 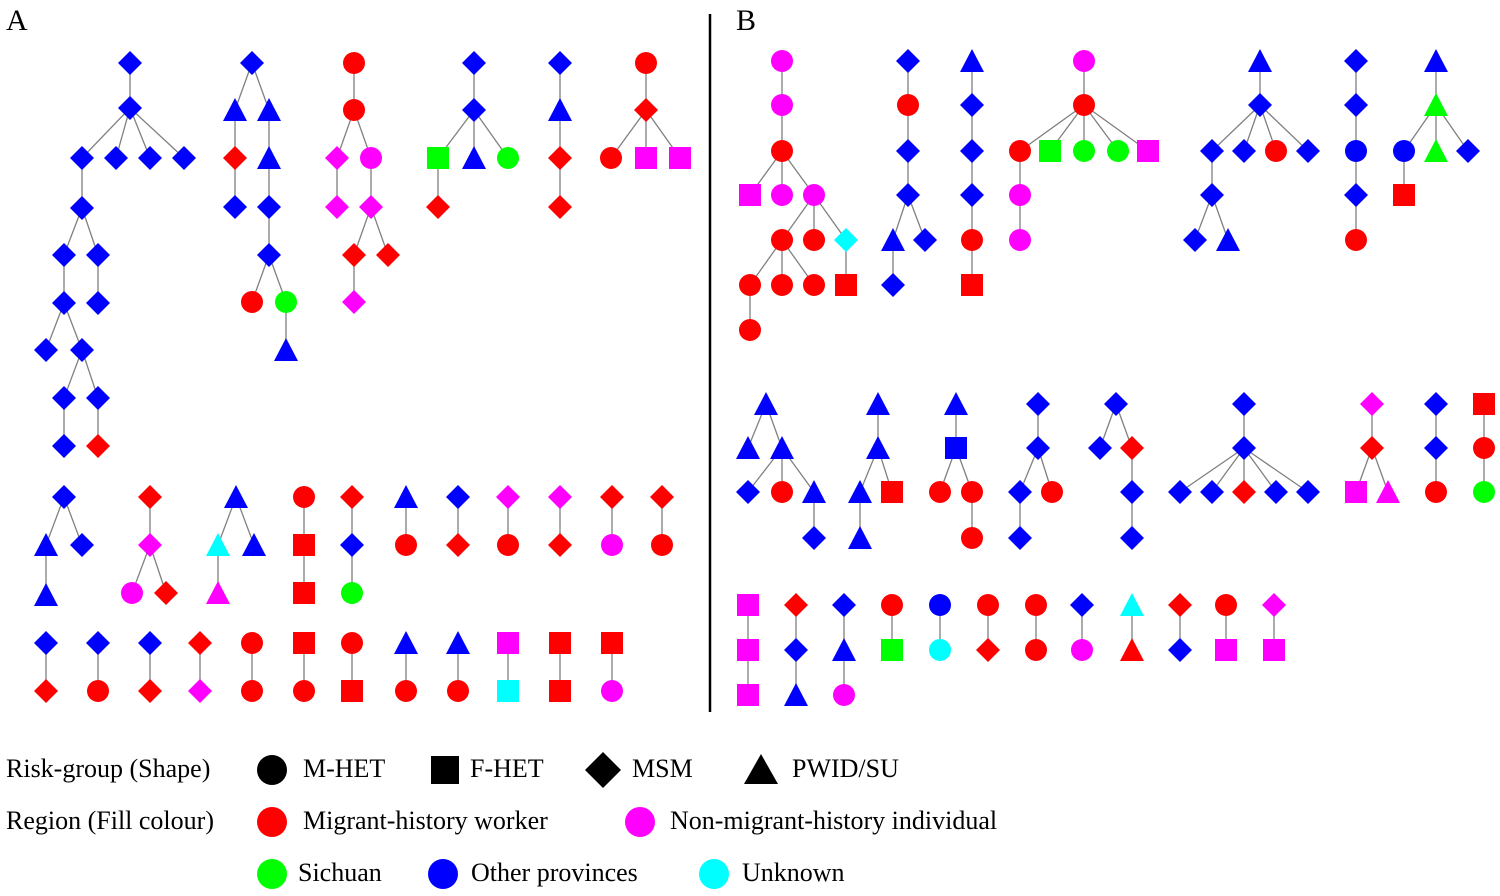 What do you see at coordinates (98, 255) in the screenshot?
I see `node-a-0-8-diamond-blue` at bounding box center [98, 255].